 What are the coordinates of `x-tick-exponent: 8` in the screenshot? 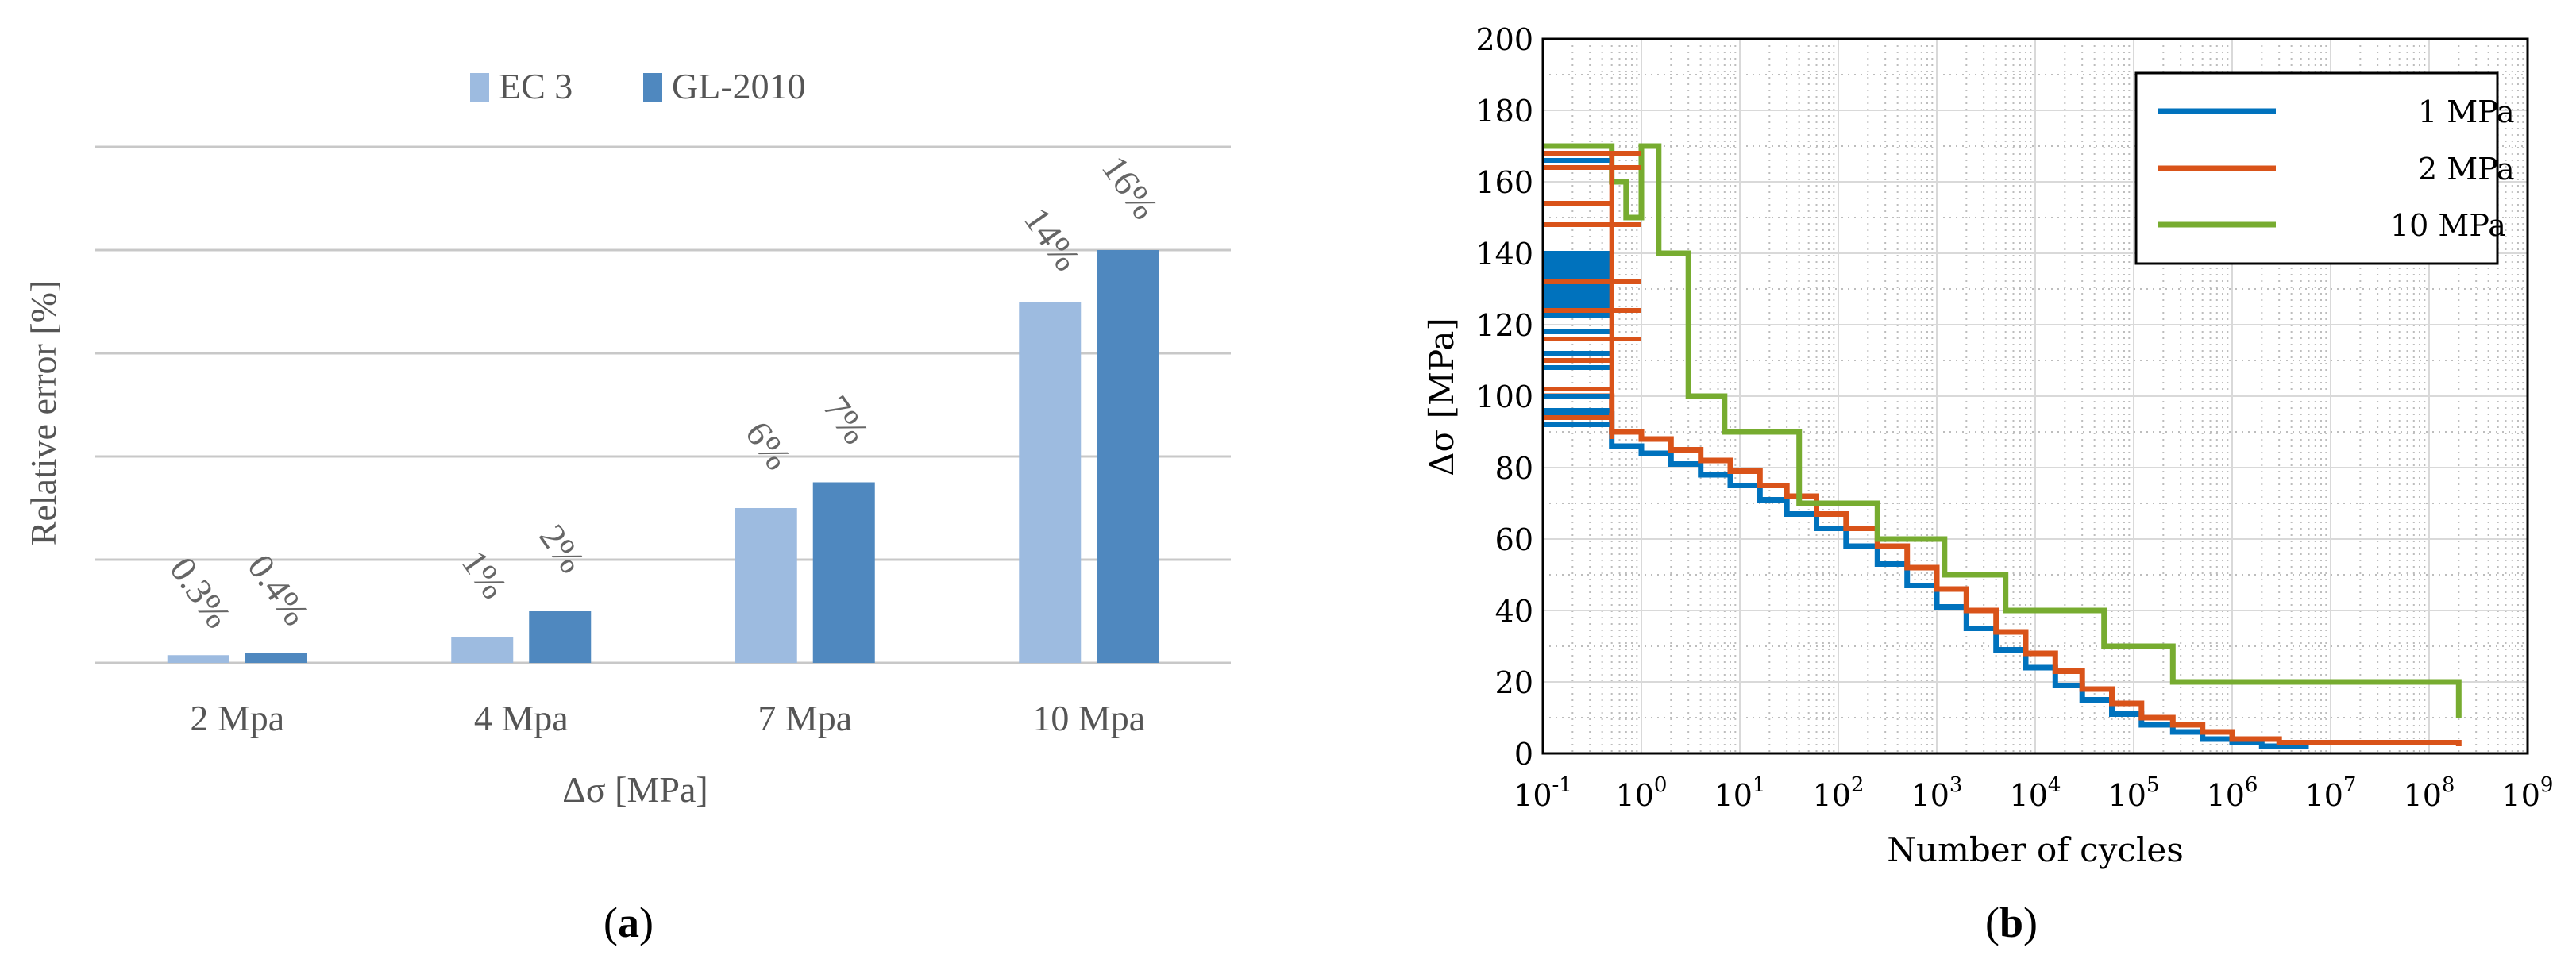 It's located at (2448, 785).